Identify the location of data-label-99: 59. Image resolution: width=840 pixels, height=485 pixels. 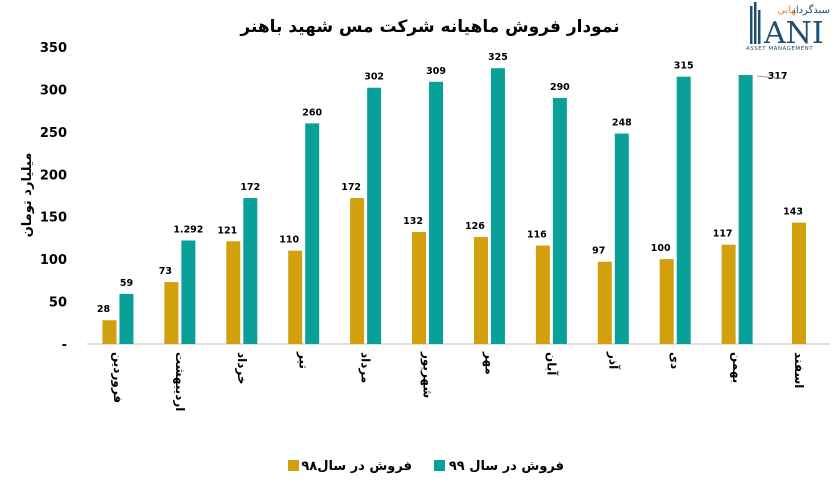
(126, 283).